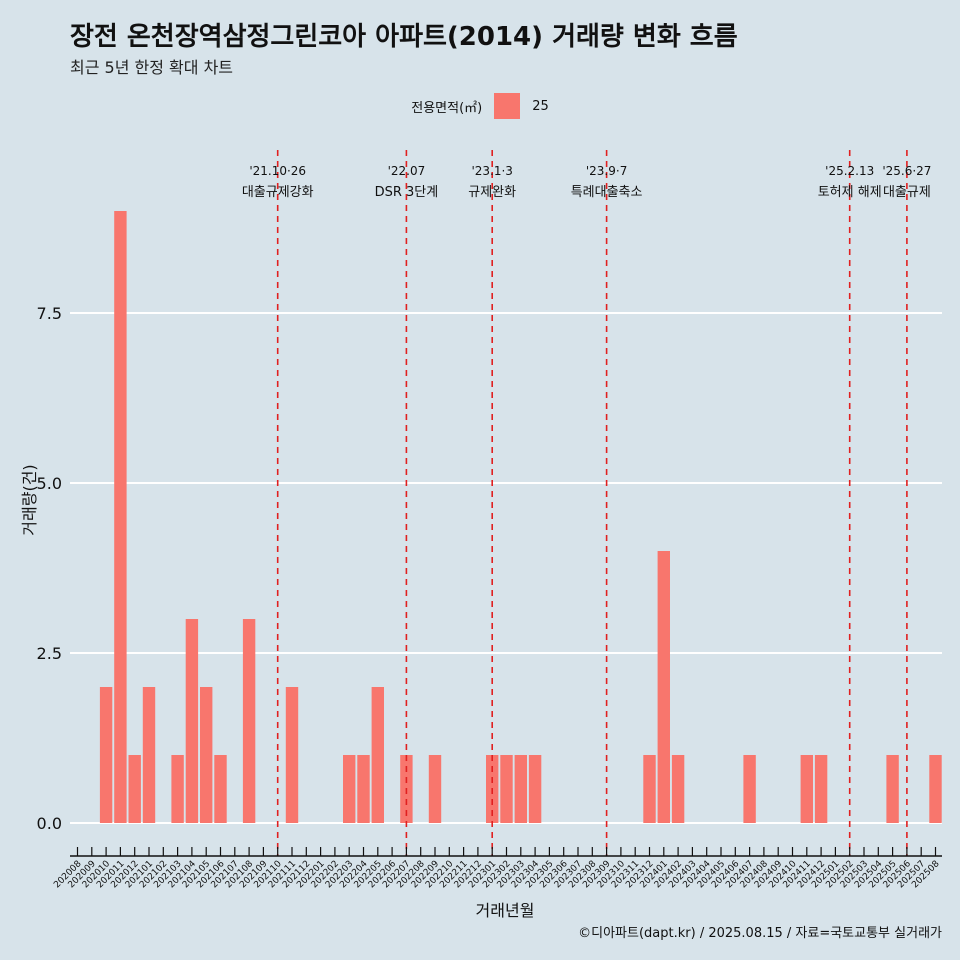 This screenshot has height=960, width=960. Describe the element at coordinates (447, 108) in the screenshot. I see `legend-title: 전용면적(㎡)` at that location.